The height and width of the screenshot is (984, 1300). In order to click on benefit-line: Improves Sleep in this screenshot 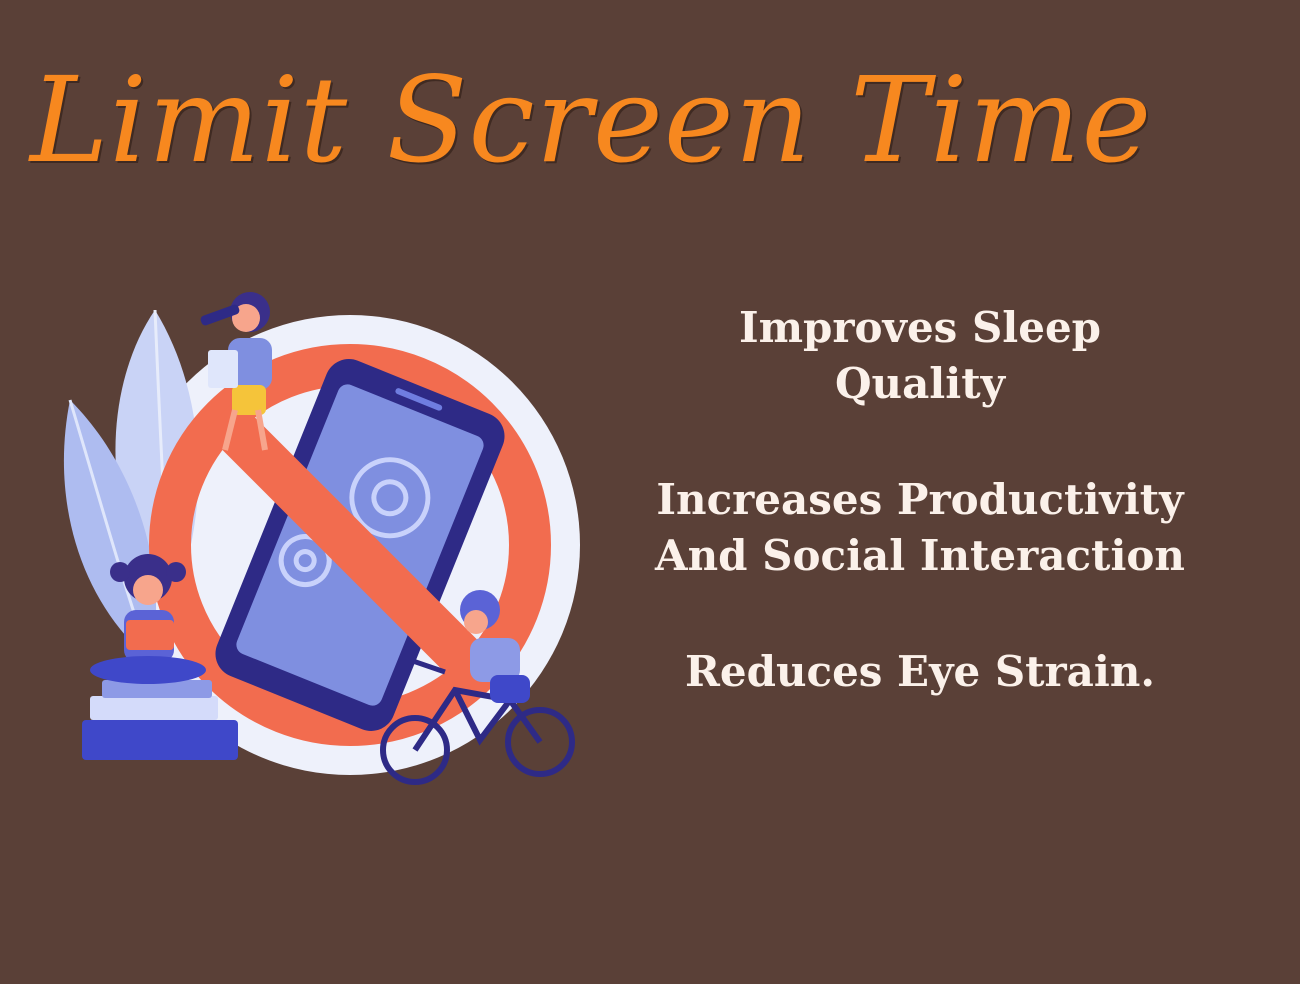, I will do `click(920, 327)`.